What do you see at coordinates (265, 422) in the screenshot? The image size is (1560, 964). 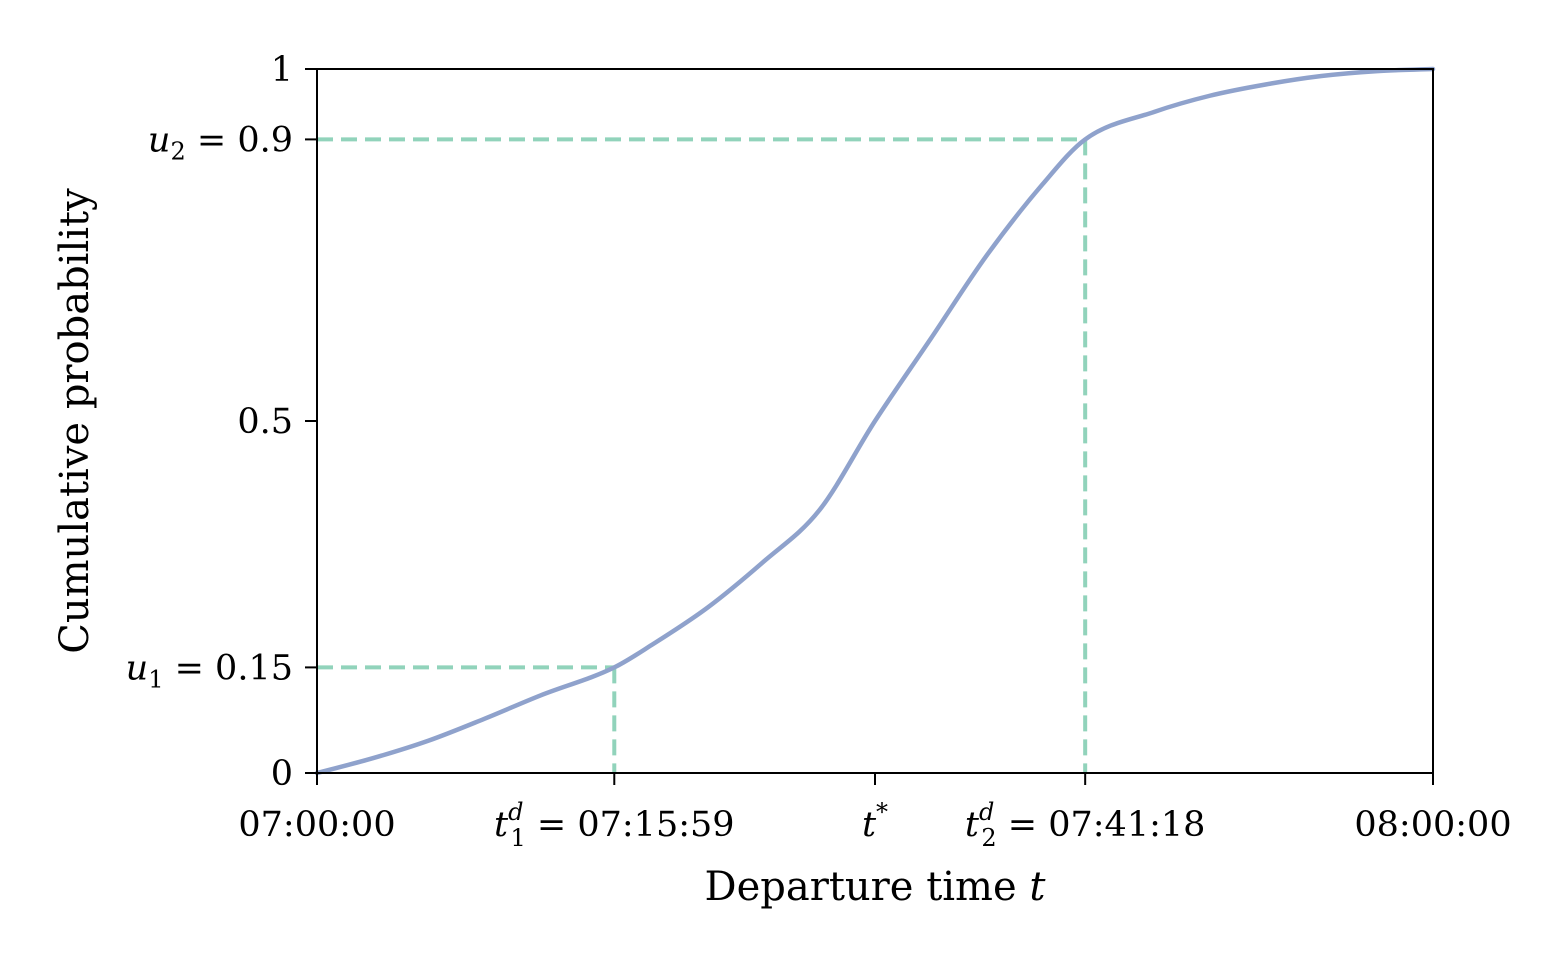 I see `y-tick-label-3: 0.5` at bounding box center [265, 422].